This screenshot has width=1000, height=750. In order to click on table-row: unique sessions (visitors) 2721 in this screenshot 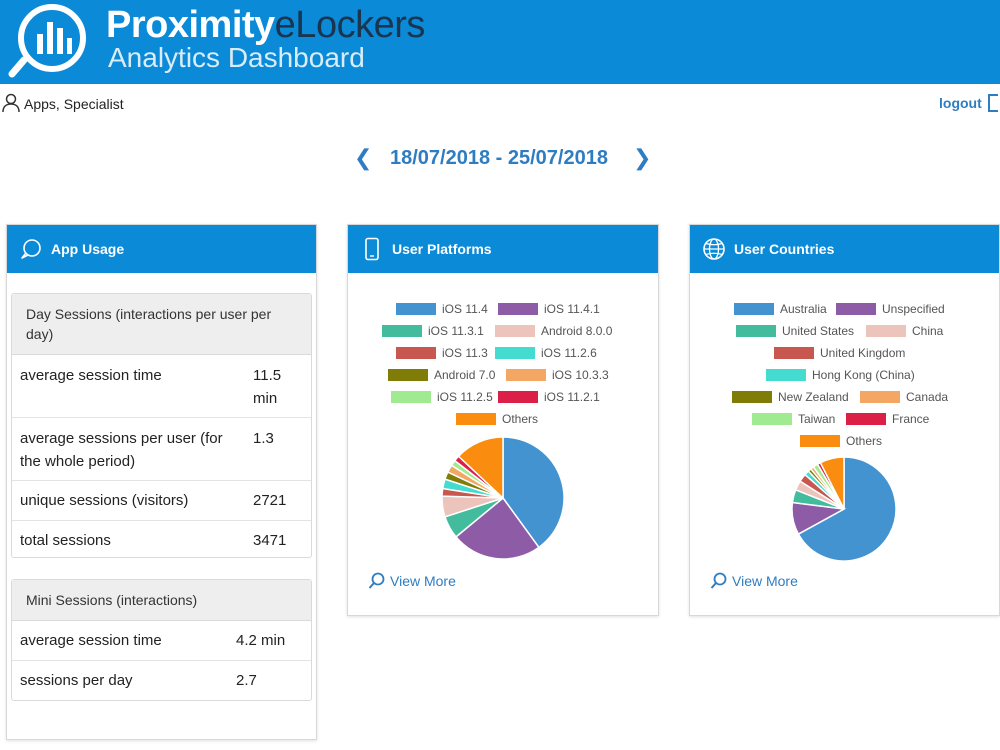, I will do `click(161, 501)`.